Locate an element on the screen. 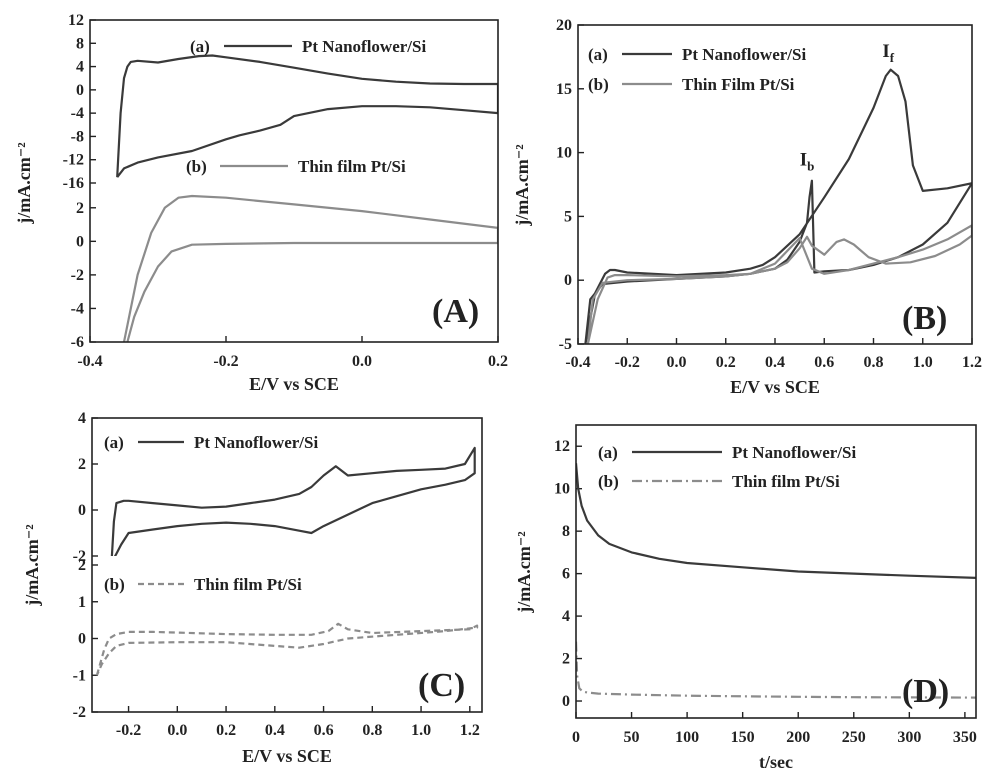 The image size is (987, 777). panel-A-xlabel: E/V vs SCE is located at coordinates (294, 384).